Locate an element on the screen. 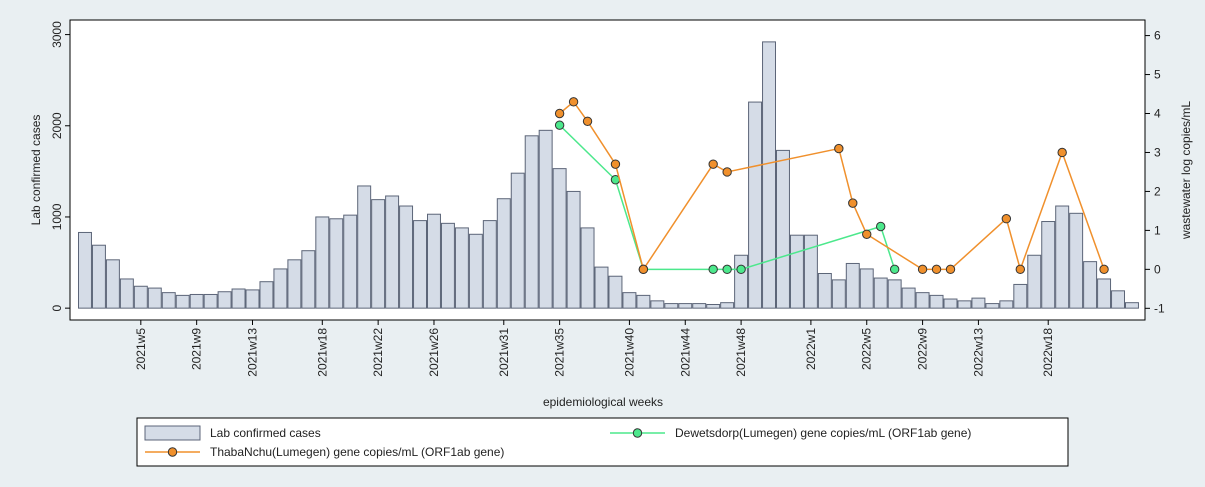  y2-tick-label: 3 is located at coordinates (1157, 152).